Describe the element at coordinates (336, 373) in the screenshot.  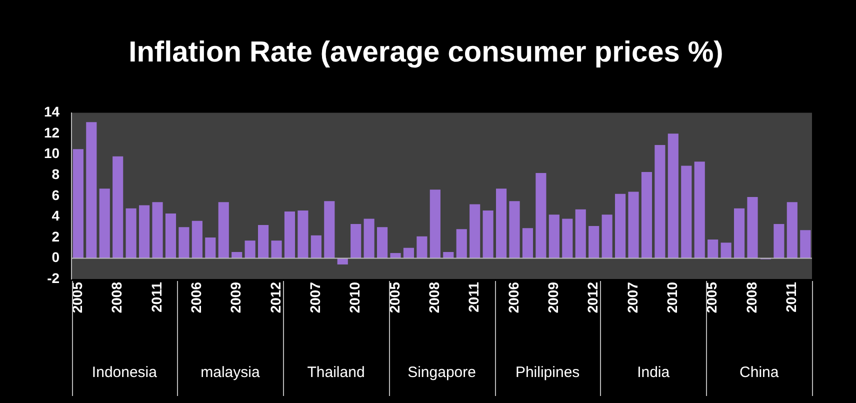
I see `text: Thailand` at that location.